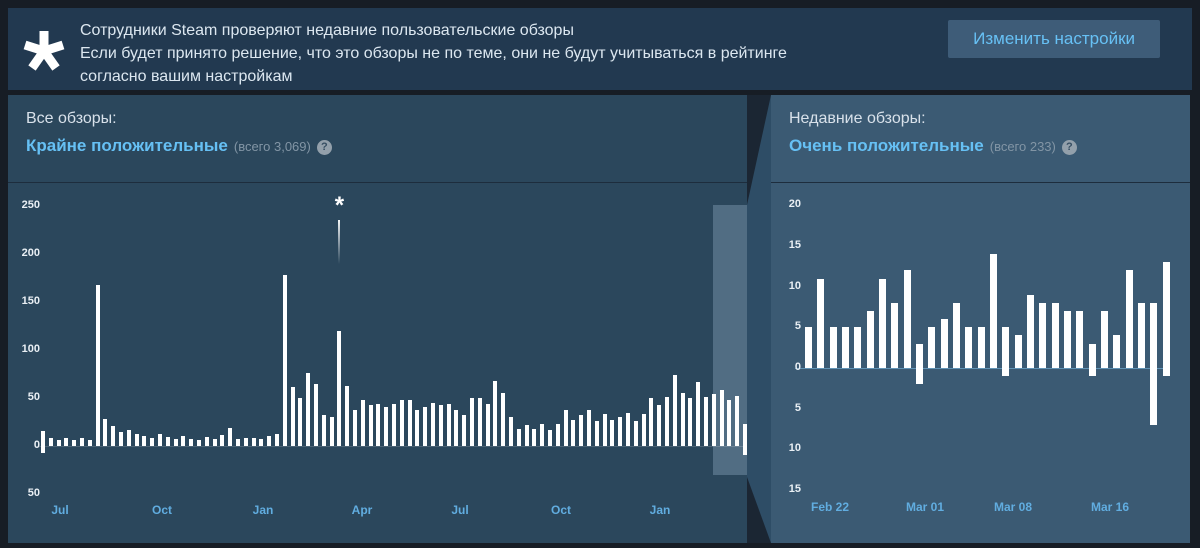 This screenshot has height=548, width=1200. I want to click on change-settings-button: Изменить настройки, so click(1054, 39).